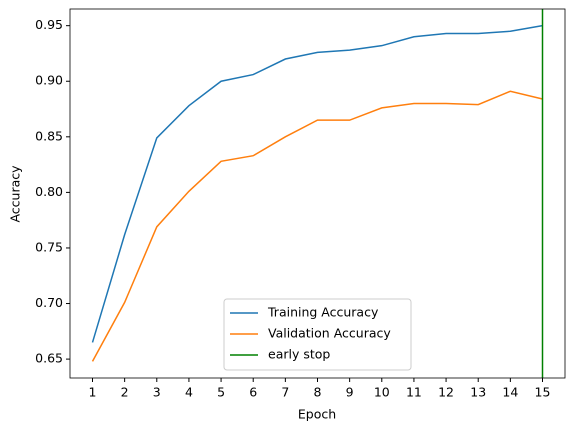 This screenshot has height=432, width=576. Describe the element at coordinates (49, 358) in the screenshot. I see `y-tick-label: 0.65` at that location.